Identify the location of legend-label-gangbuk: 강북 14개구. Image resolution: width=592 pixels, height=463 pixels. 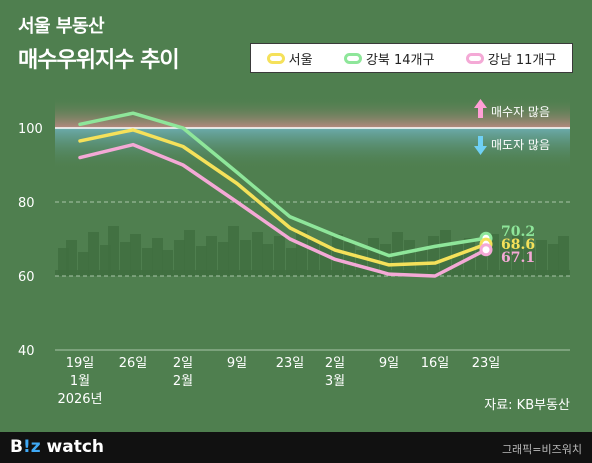
(400, 60).